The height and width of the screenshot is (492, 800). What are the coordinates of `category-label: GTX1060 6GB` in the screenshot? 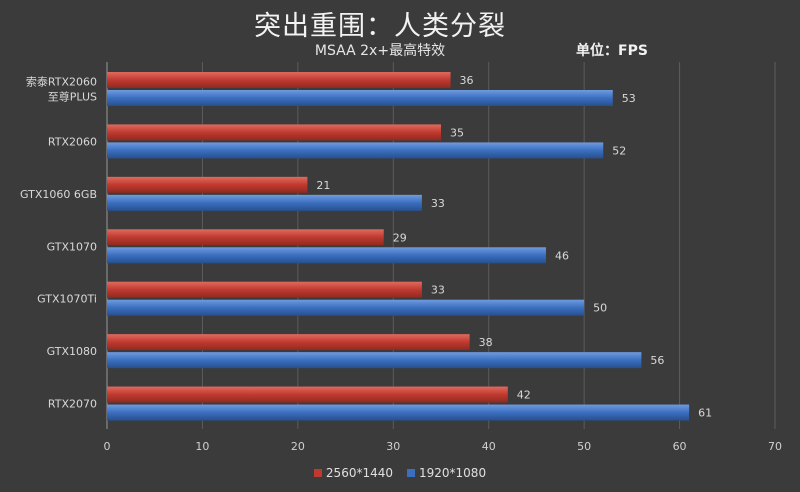 It's located at (58, 194).